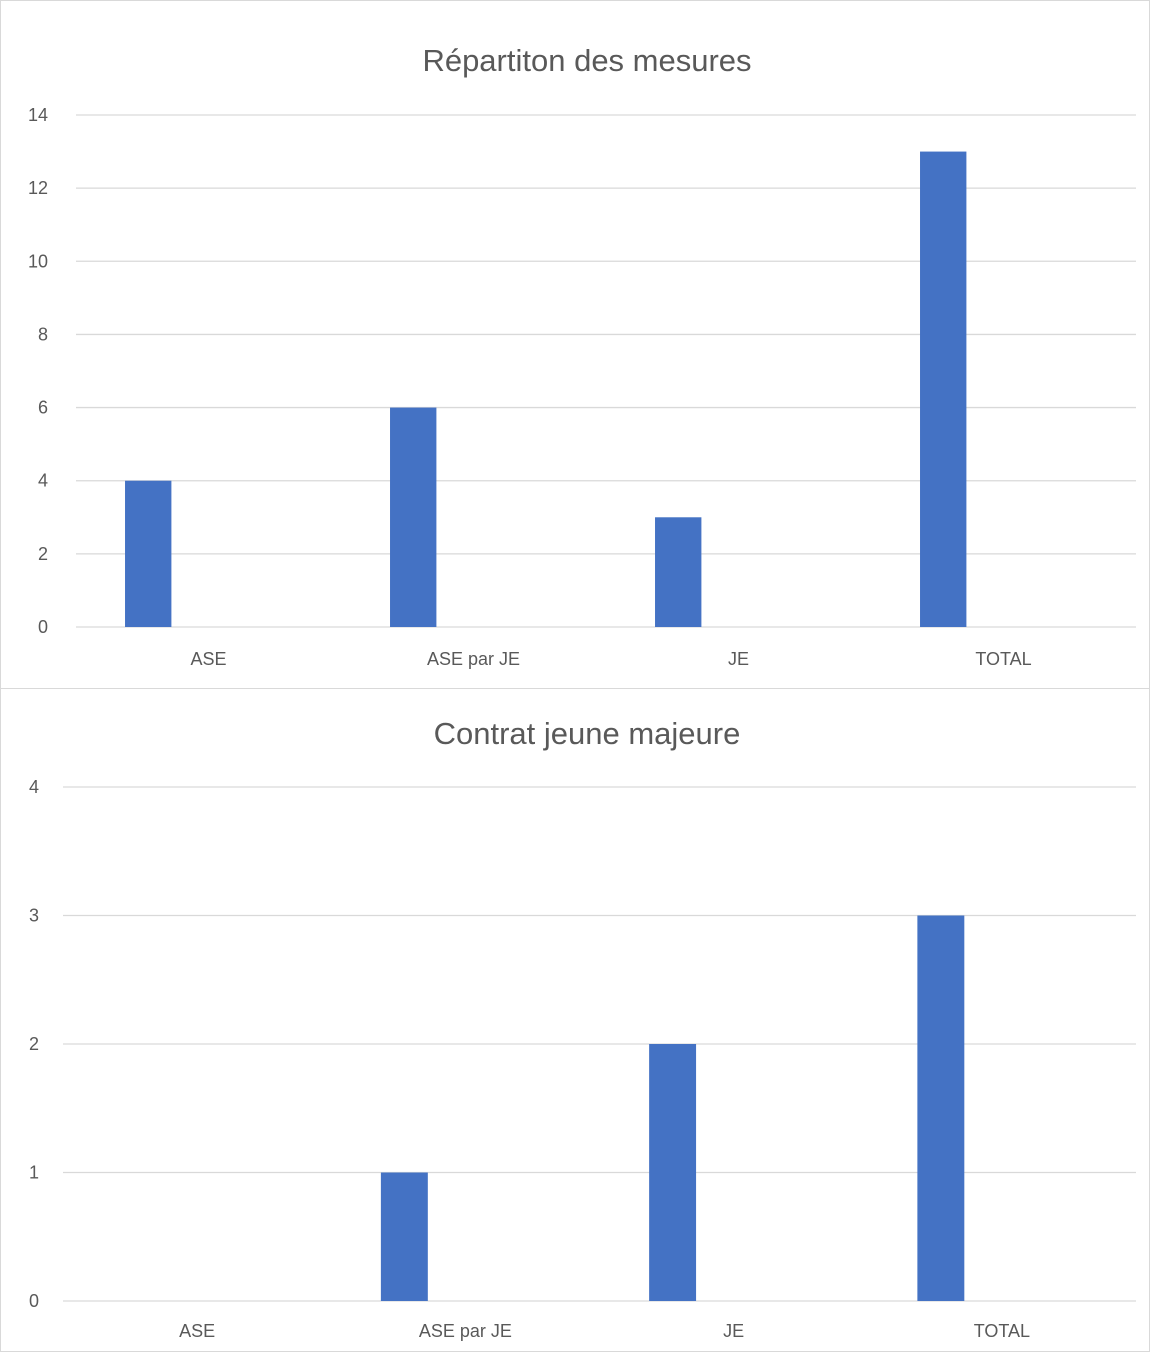  I want to click on y-tick-label: 1, so click(34, 1173).